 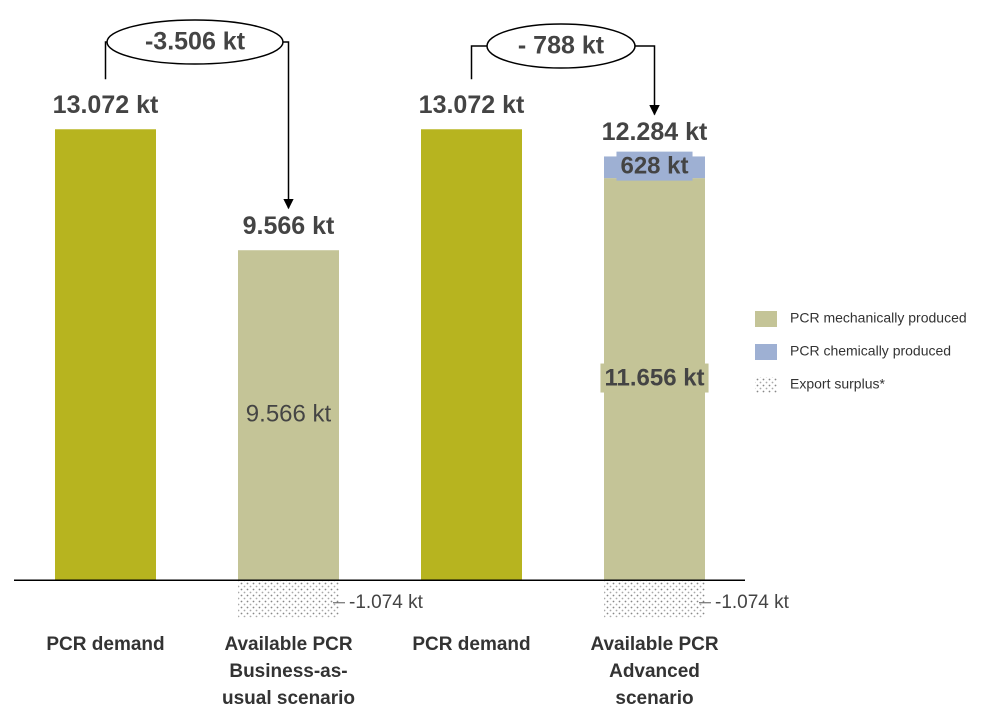 I want to click on total-label: 9.566 kt, so click(x=289, y=226).